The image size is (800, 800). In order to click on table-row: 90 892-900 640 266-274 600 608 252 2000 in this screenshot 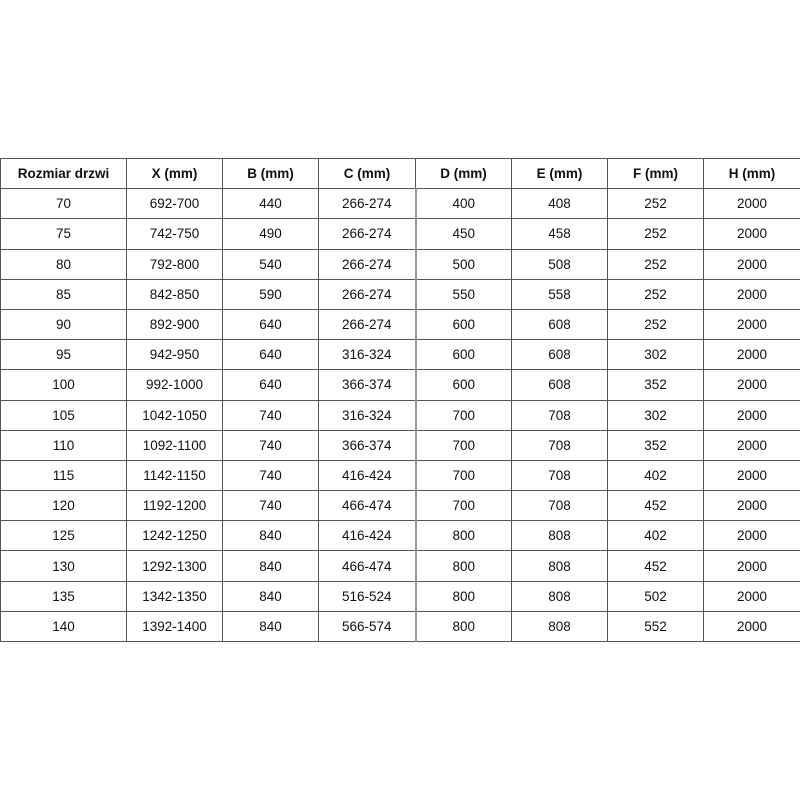, I will do `click(400, 324)`.